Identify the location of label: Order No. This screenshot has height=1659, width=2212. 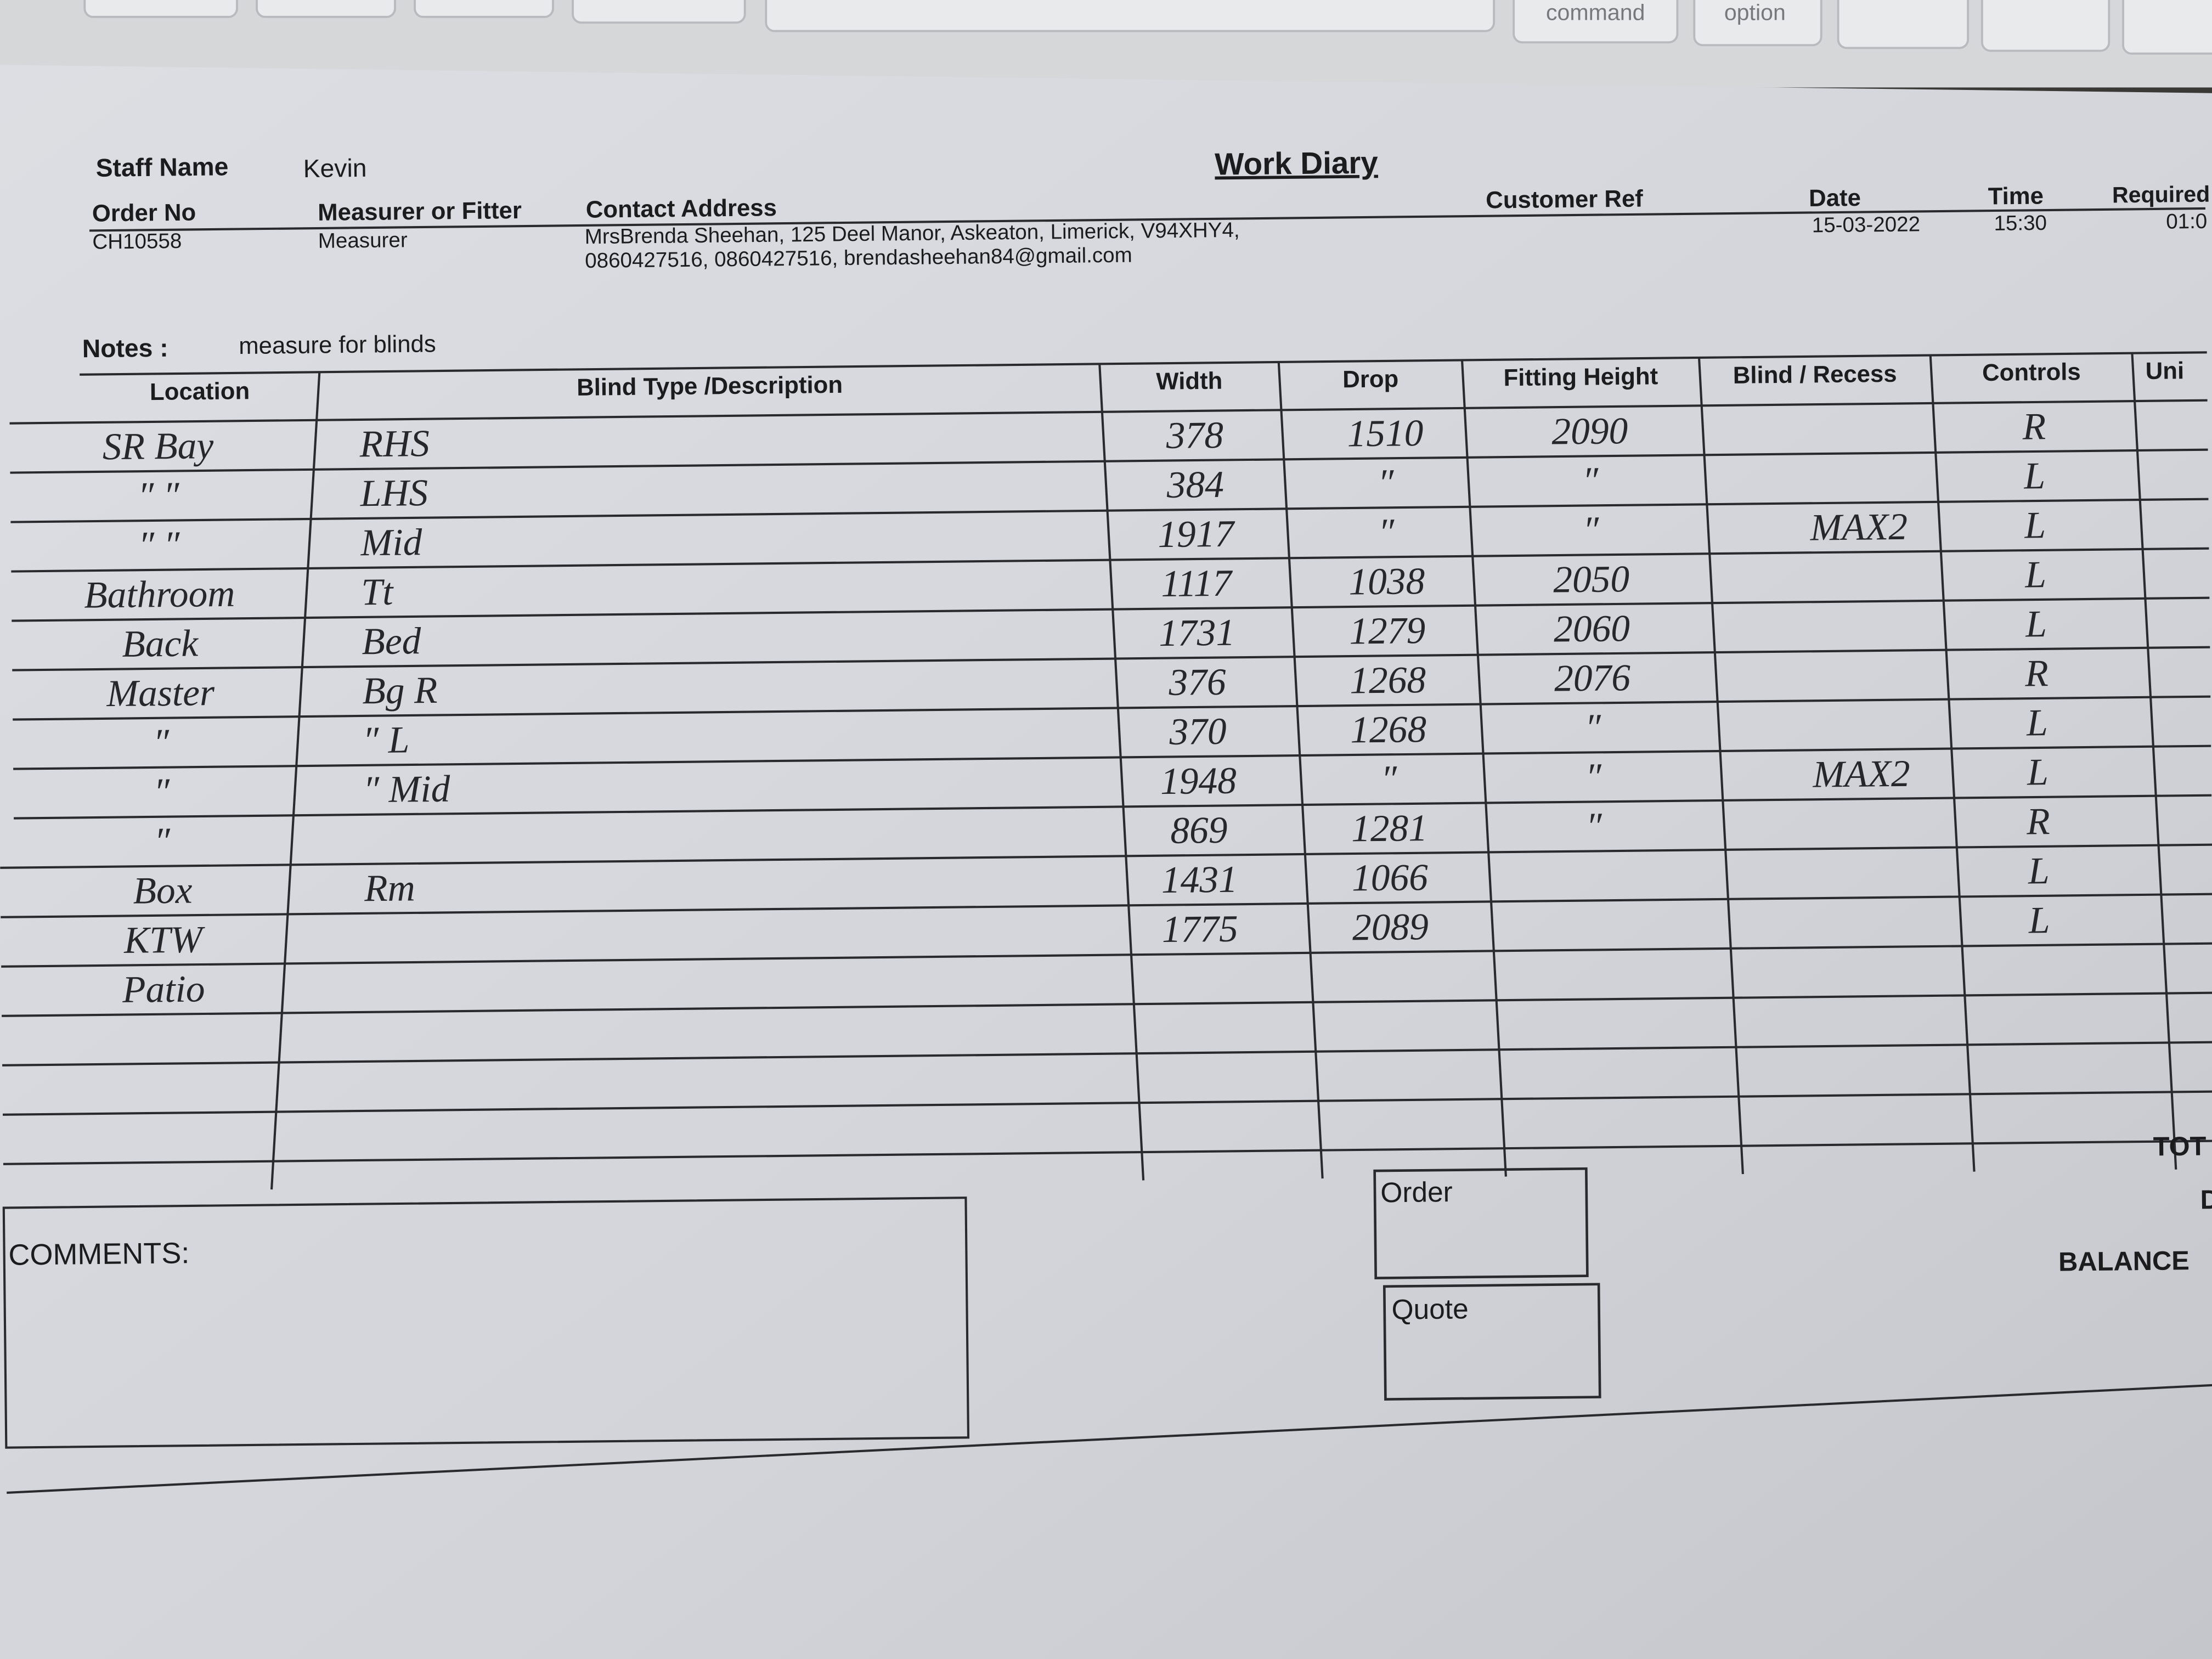
(144, 213).